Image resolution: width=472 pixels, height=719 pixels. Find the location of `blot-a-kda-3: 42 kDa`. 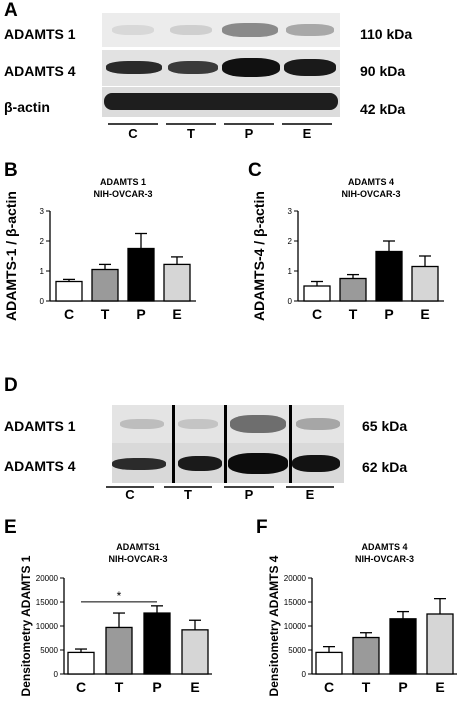

blot-a-kda-3: 42 kDa is located at coordinates (383, 109).